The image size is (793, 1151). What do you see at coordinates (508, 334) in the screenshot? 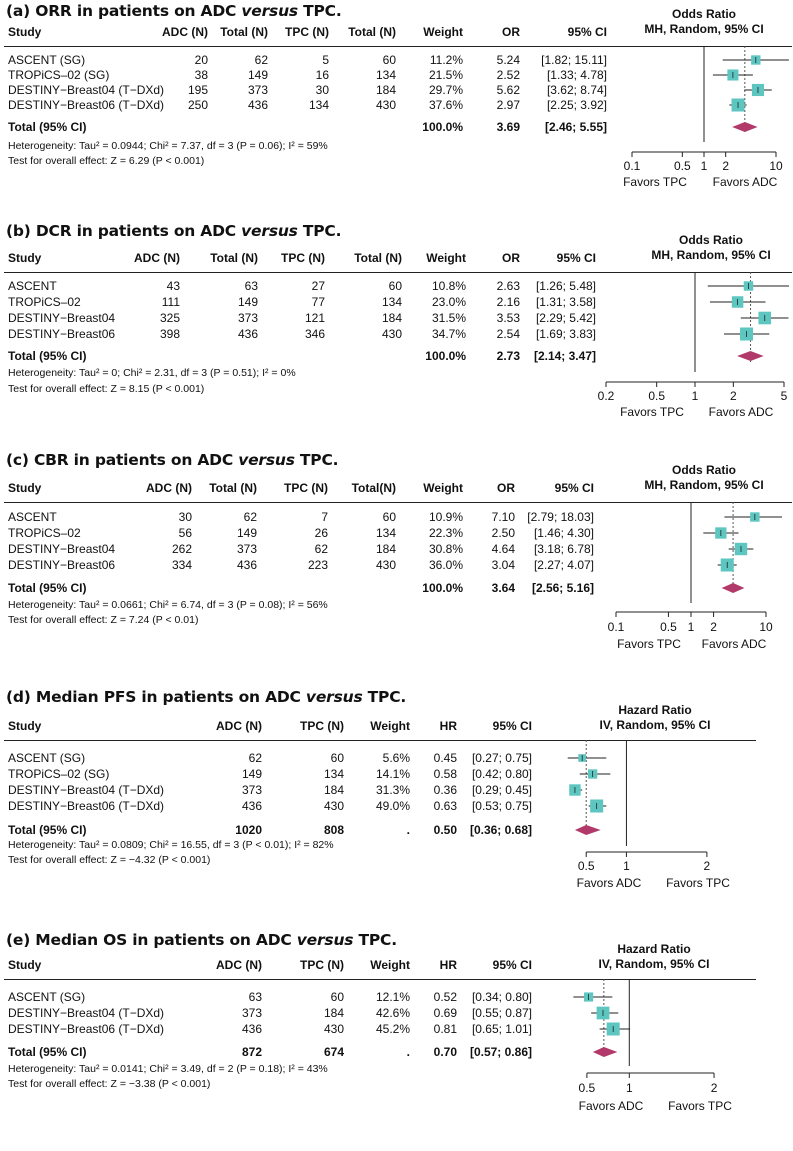
I see `study-row-3-col-6: 2.54` at bounding box center [508, 334].